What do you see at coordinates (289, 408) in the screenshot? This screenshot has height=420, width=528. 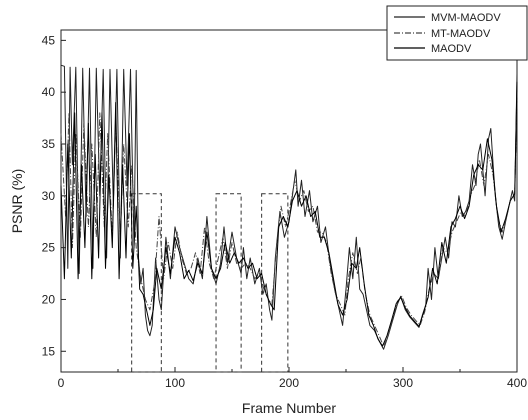 I see `x-axis-title: Frame Number` at bounding box center [289, 408].